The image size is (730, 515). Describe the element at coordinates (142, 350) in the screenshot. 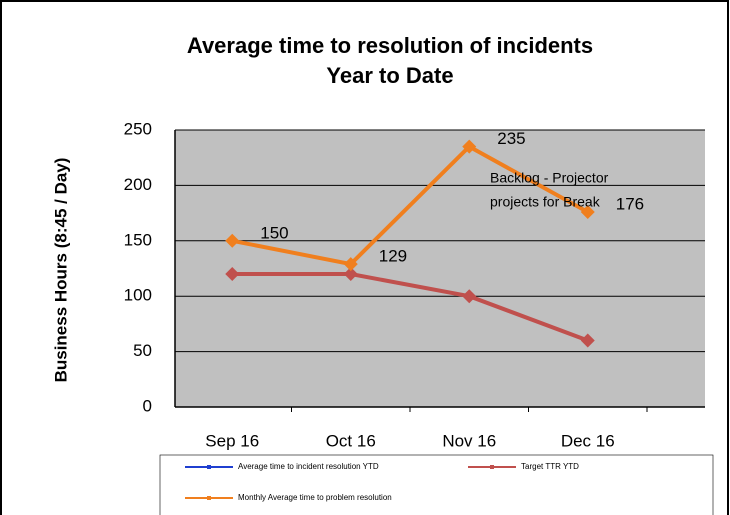

I see `y-tick-label: 50` at that location.